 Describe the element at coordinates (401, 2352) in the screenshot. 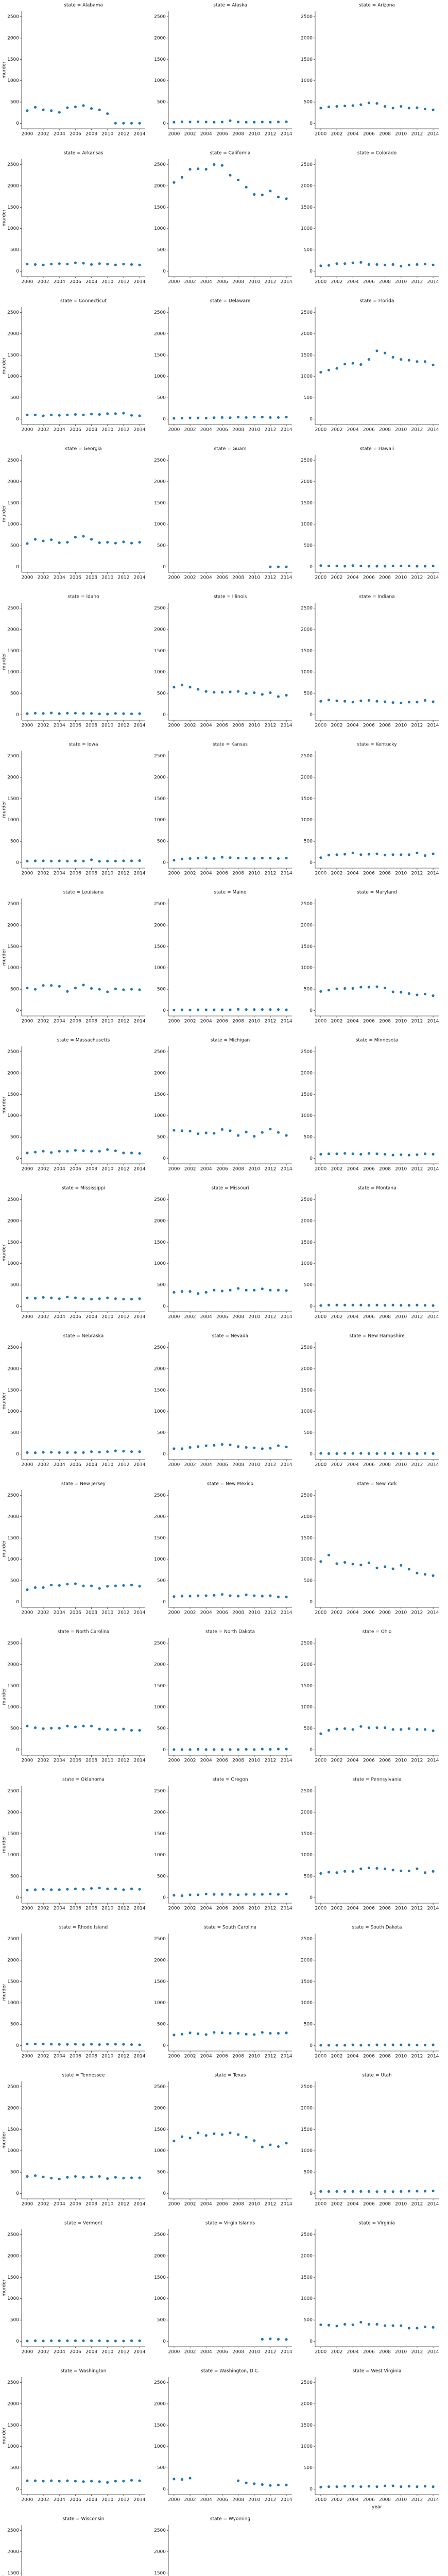

I see `x-tick-label: 2010` at that location.